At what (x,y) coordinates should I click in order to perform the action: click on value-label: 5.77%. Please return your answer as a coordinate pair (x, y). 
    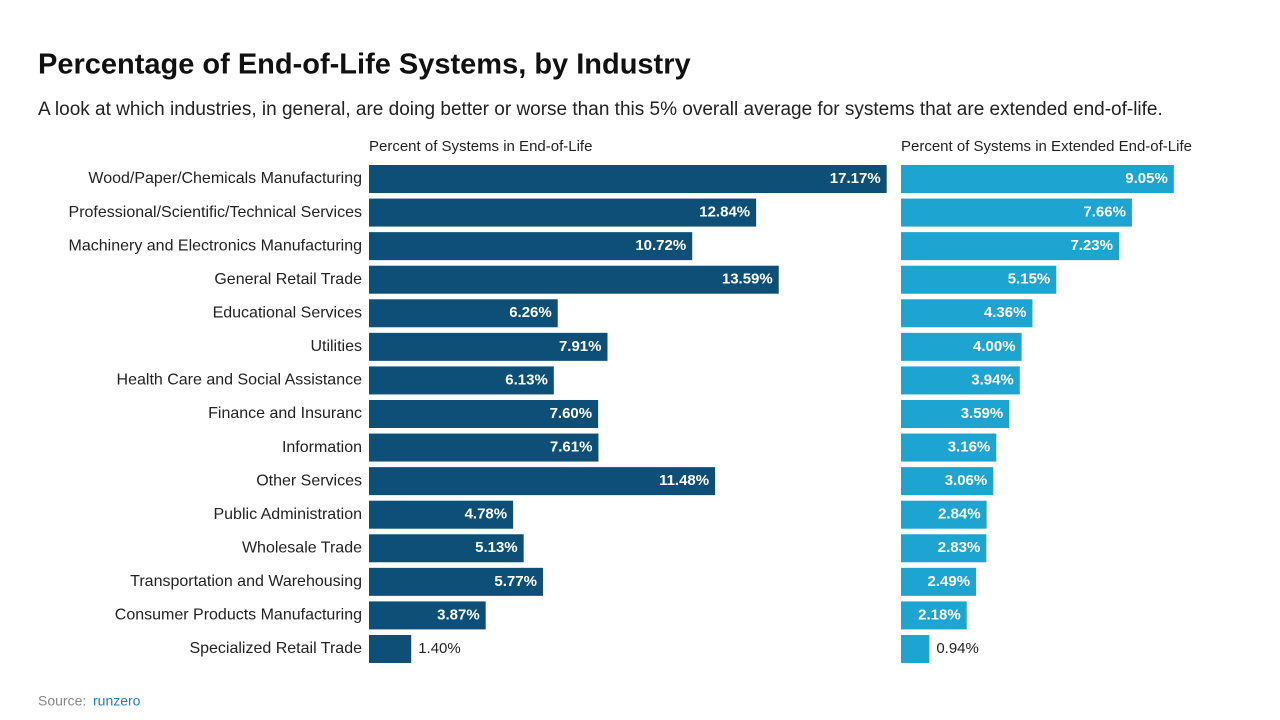
    Looking at the image, I should click on (515, 581).